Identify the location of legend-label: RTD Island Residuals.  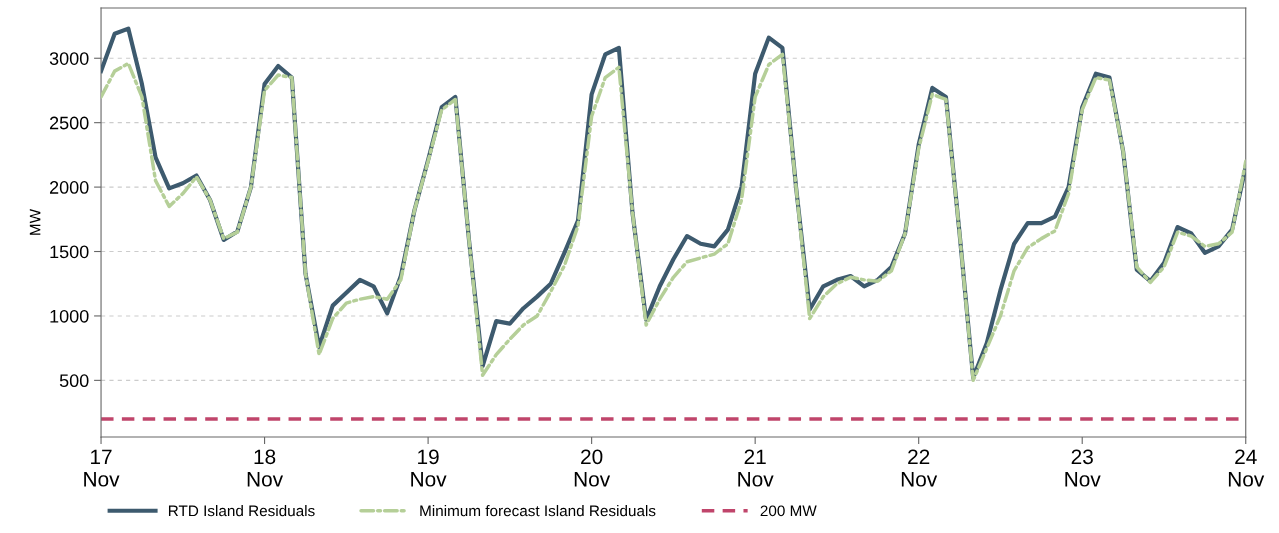
(241, 511).